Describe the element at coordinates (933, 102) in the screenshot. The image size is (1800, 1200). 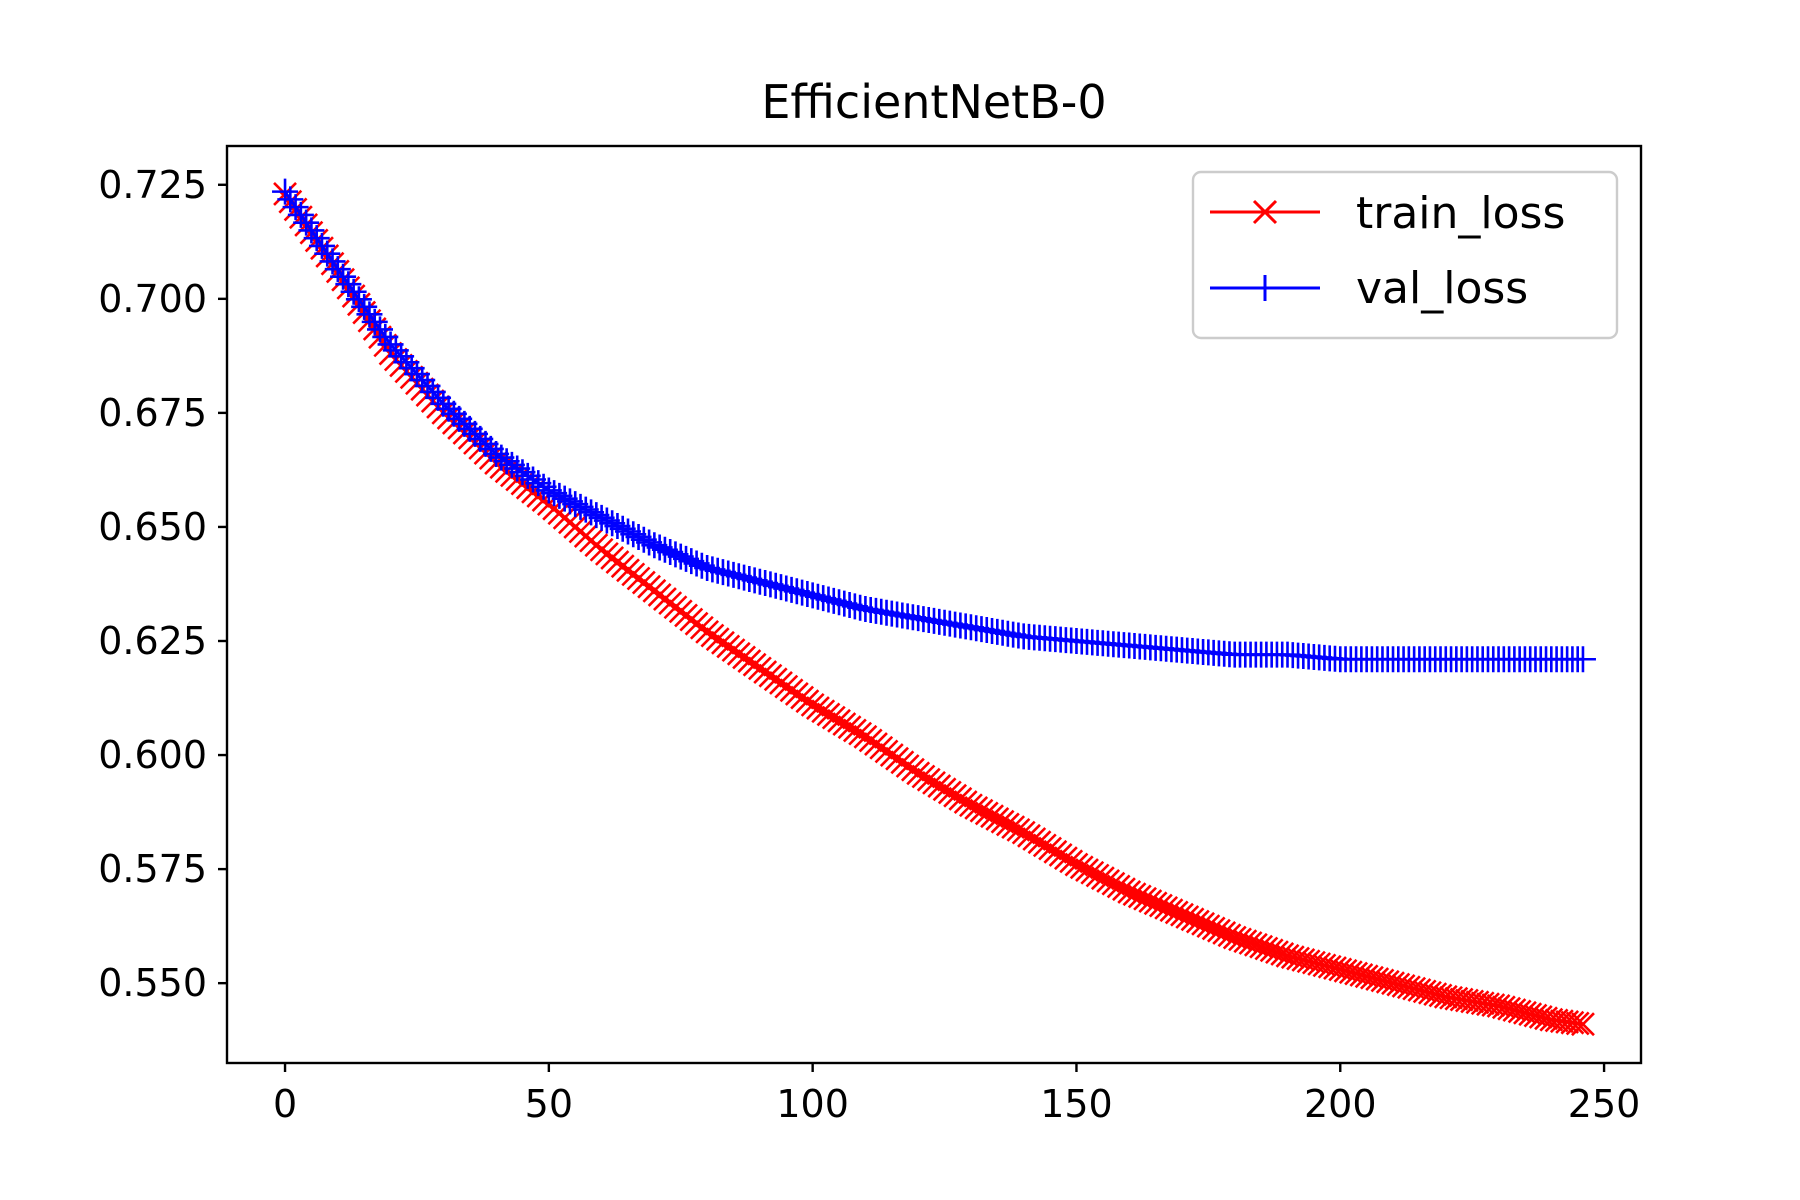
I see `chart-title: EfficientNetB-0` at that location.